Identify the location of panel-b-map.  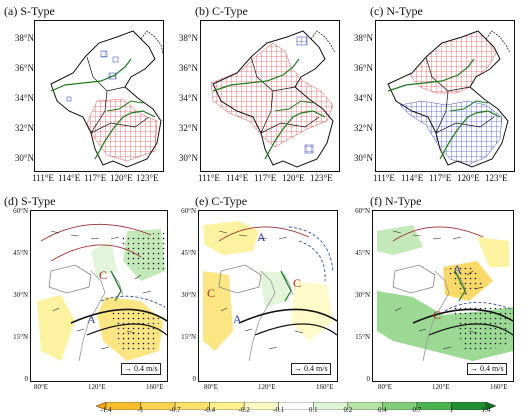
(270, 96).